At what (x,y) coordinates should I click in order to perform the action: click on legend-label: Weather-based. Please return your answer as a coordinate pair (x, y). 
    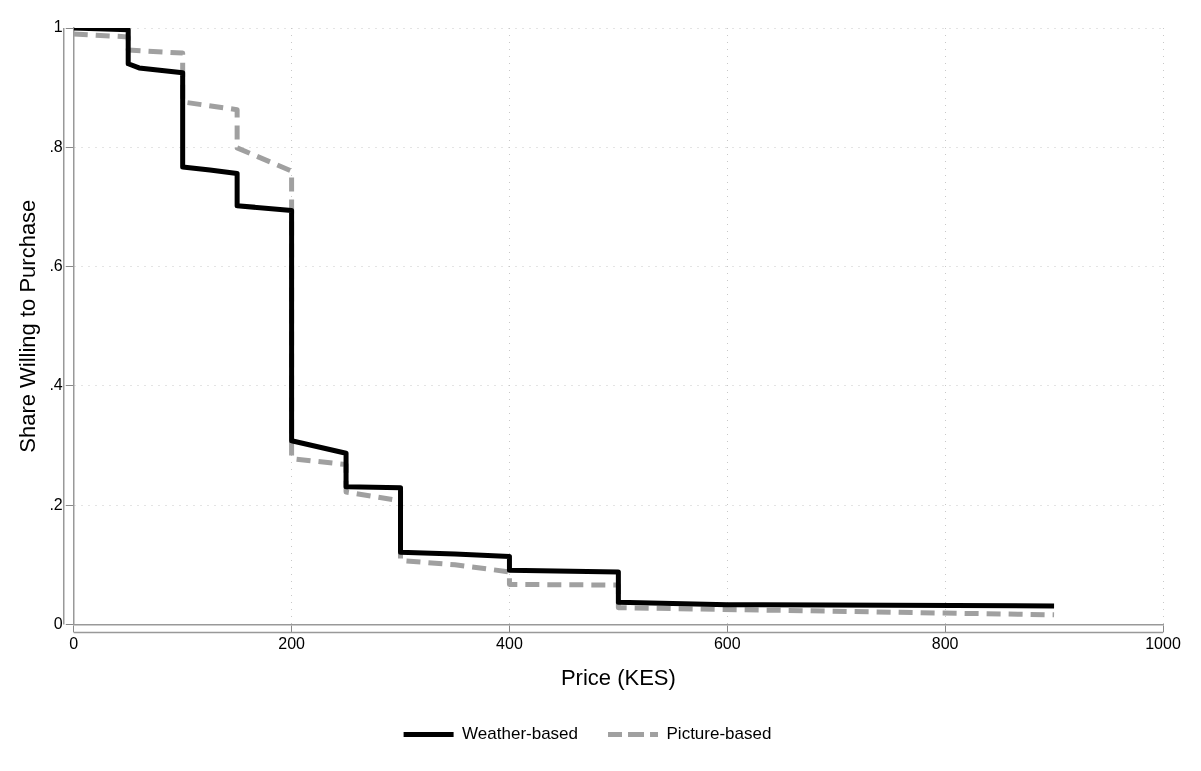
    Looking at the image, I should click on (520, 734).